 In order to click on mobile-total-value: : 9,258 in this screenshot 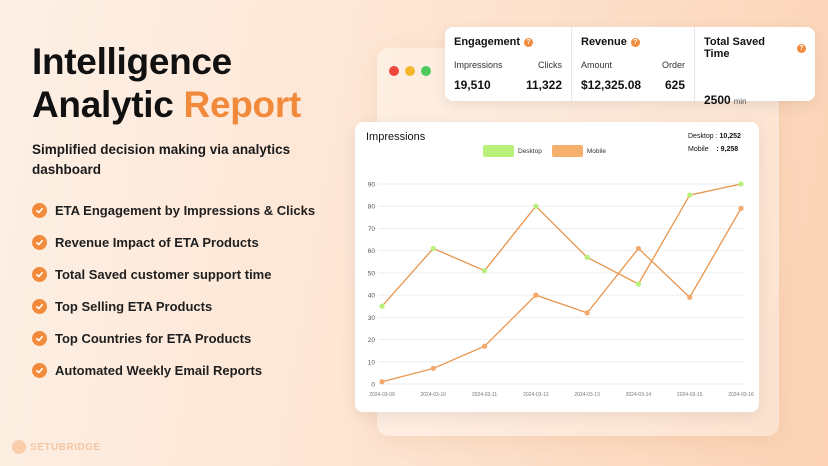, I will do `click(727, 149)`.